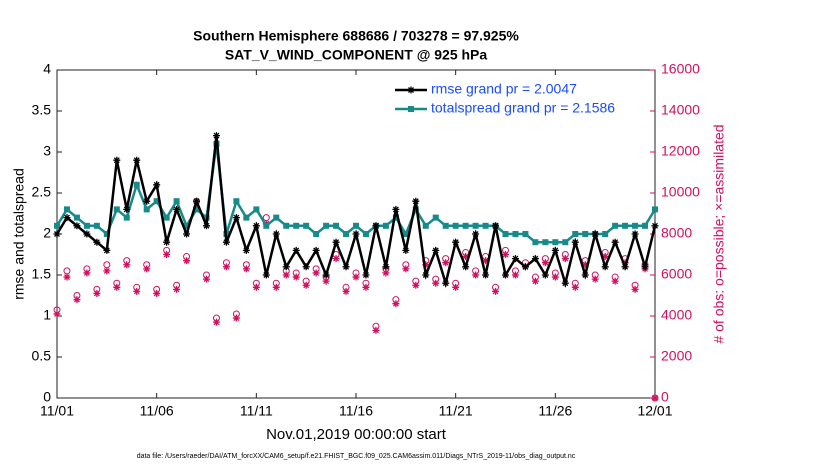 This screenshot has width=830, height=470. I want to click on x-axis-label: Nov.01,2019 00:00:00 start, so click(356, 434).